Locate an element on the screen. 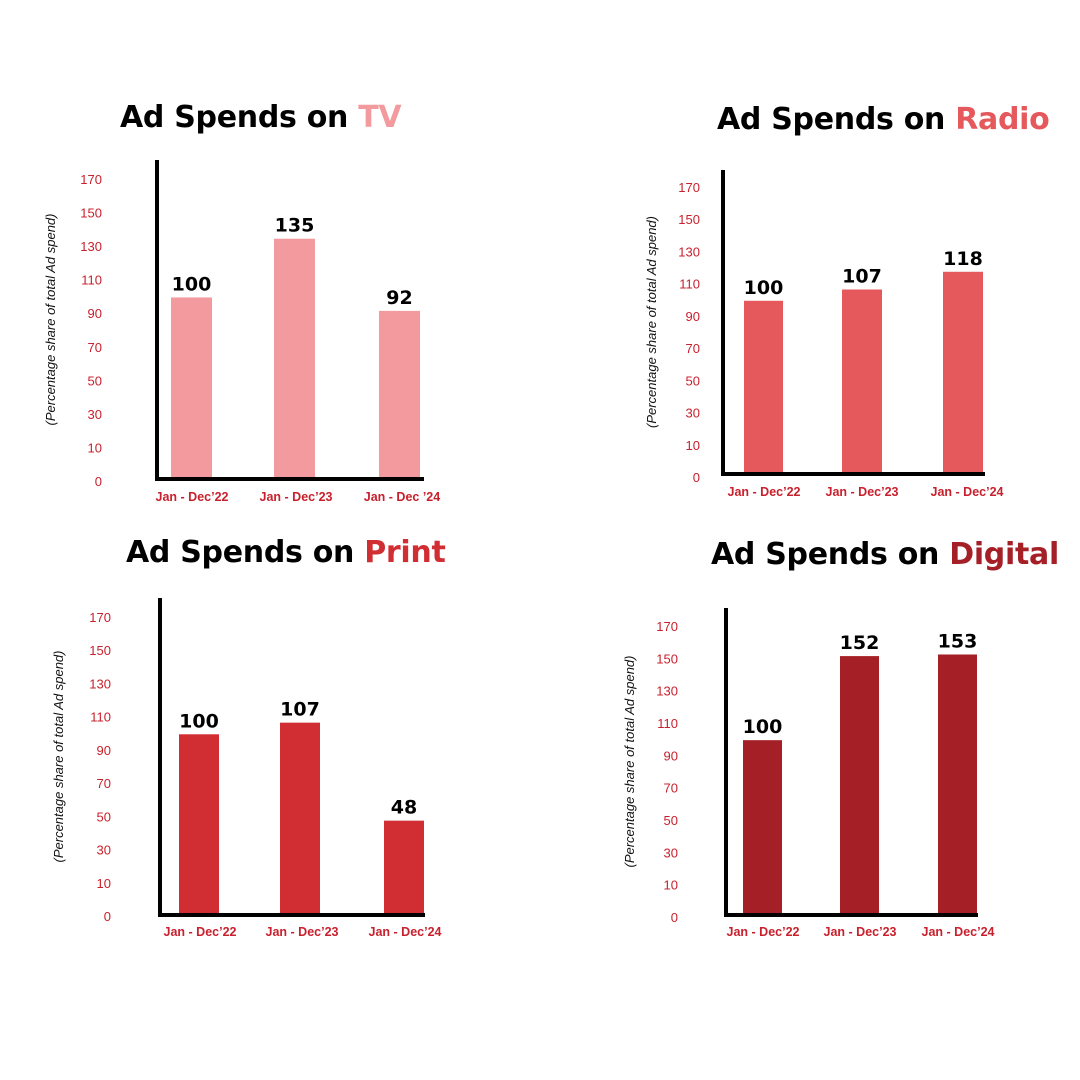 This screenshot has width=1080, height=1080. chart-title: Ad Spends on TV is located at coordinates (261, 117).